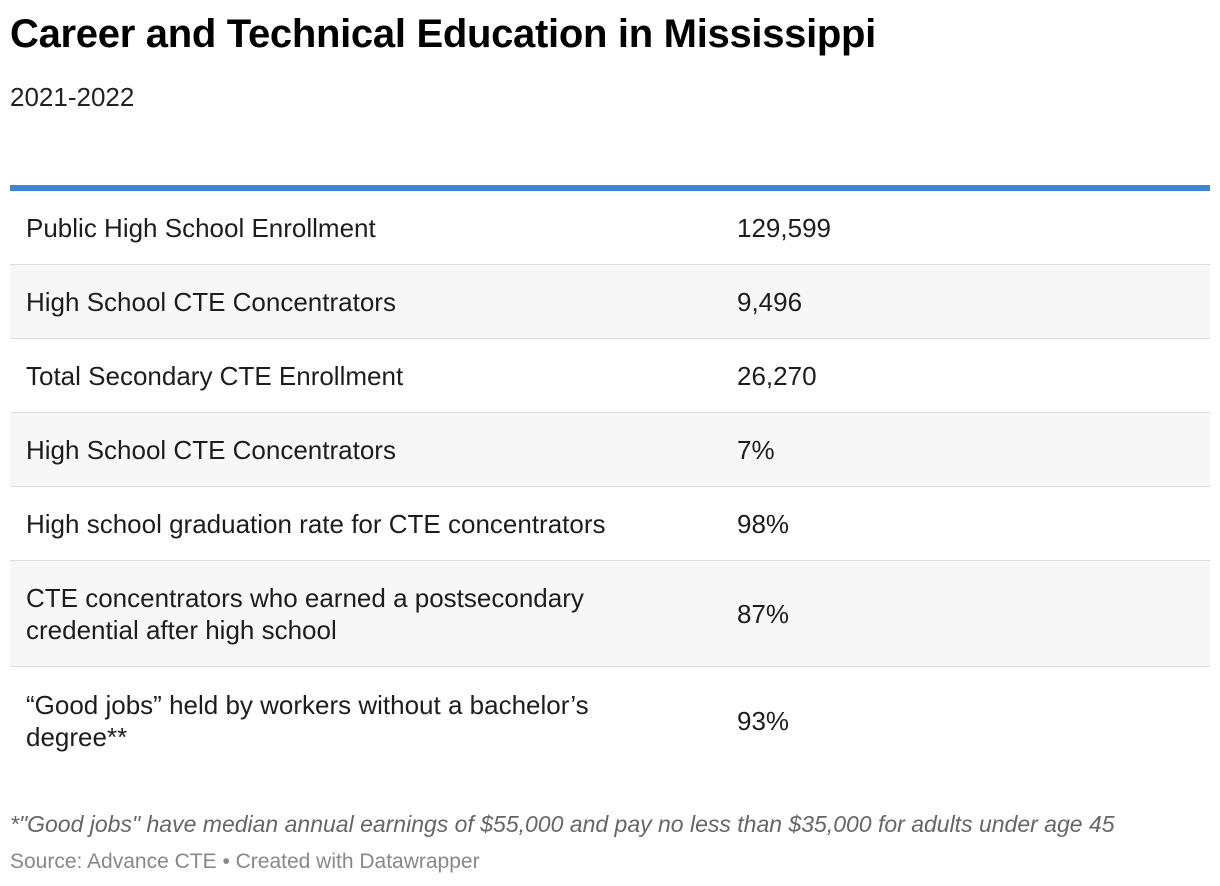 The image size is (1220, 886). What do you see at coordinates (763, 721) in the screenshot?
I see `row-value: 93%` at bounding box center [763, 721].